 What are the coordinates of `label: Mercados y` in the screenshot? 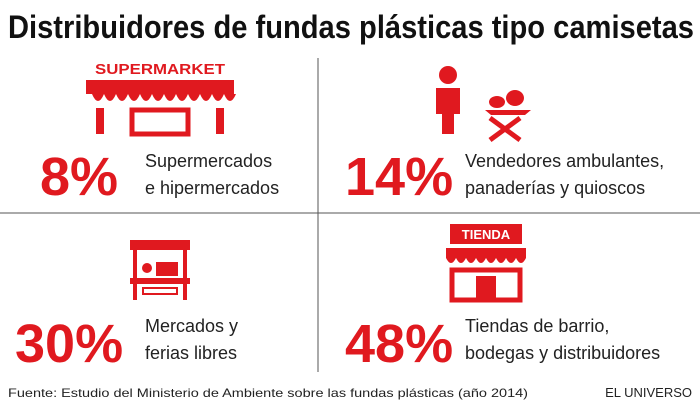 It's located at (191, 326).